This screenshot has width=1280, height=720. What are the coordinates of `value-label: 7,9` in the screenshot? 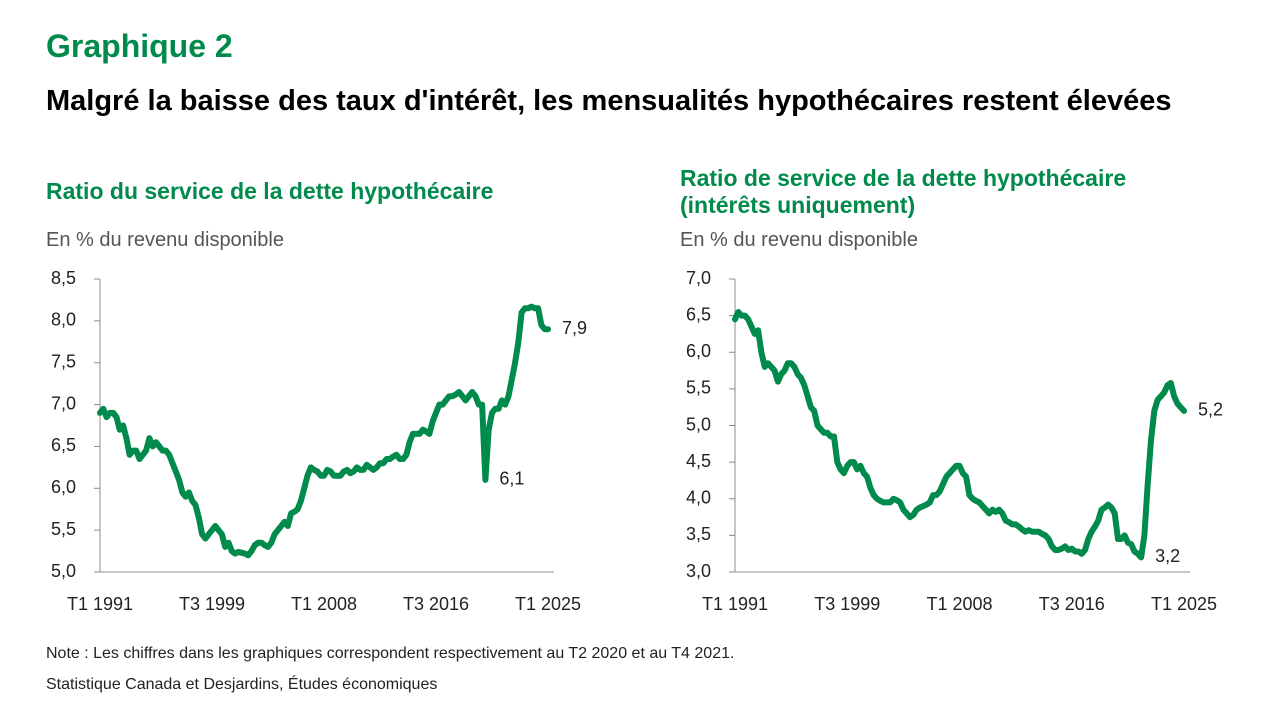 It's located at (574, 328).